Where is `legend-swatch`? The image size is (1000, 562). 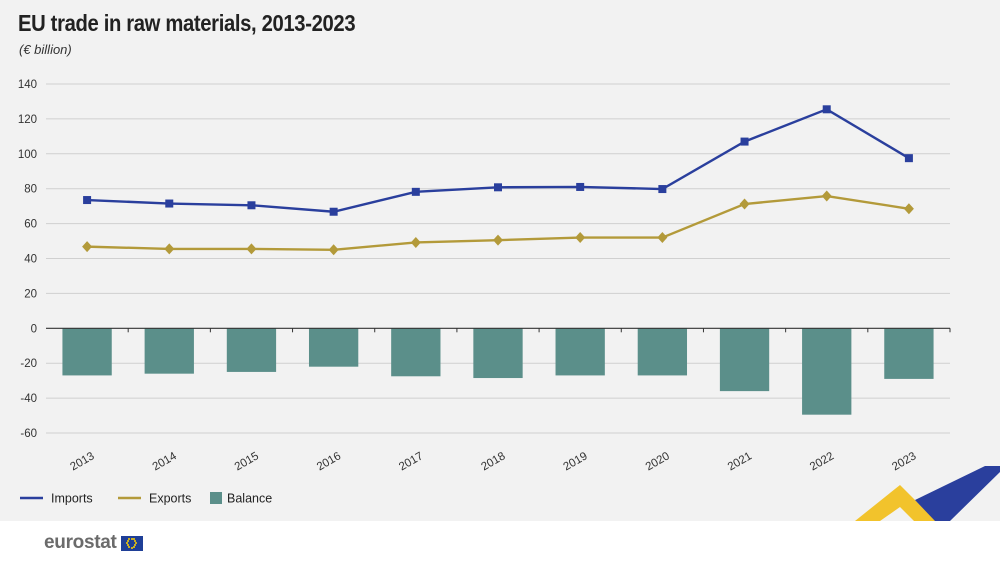
legend-swatch is located at coordinates (216, 498).